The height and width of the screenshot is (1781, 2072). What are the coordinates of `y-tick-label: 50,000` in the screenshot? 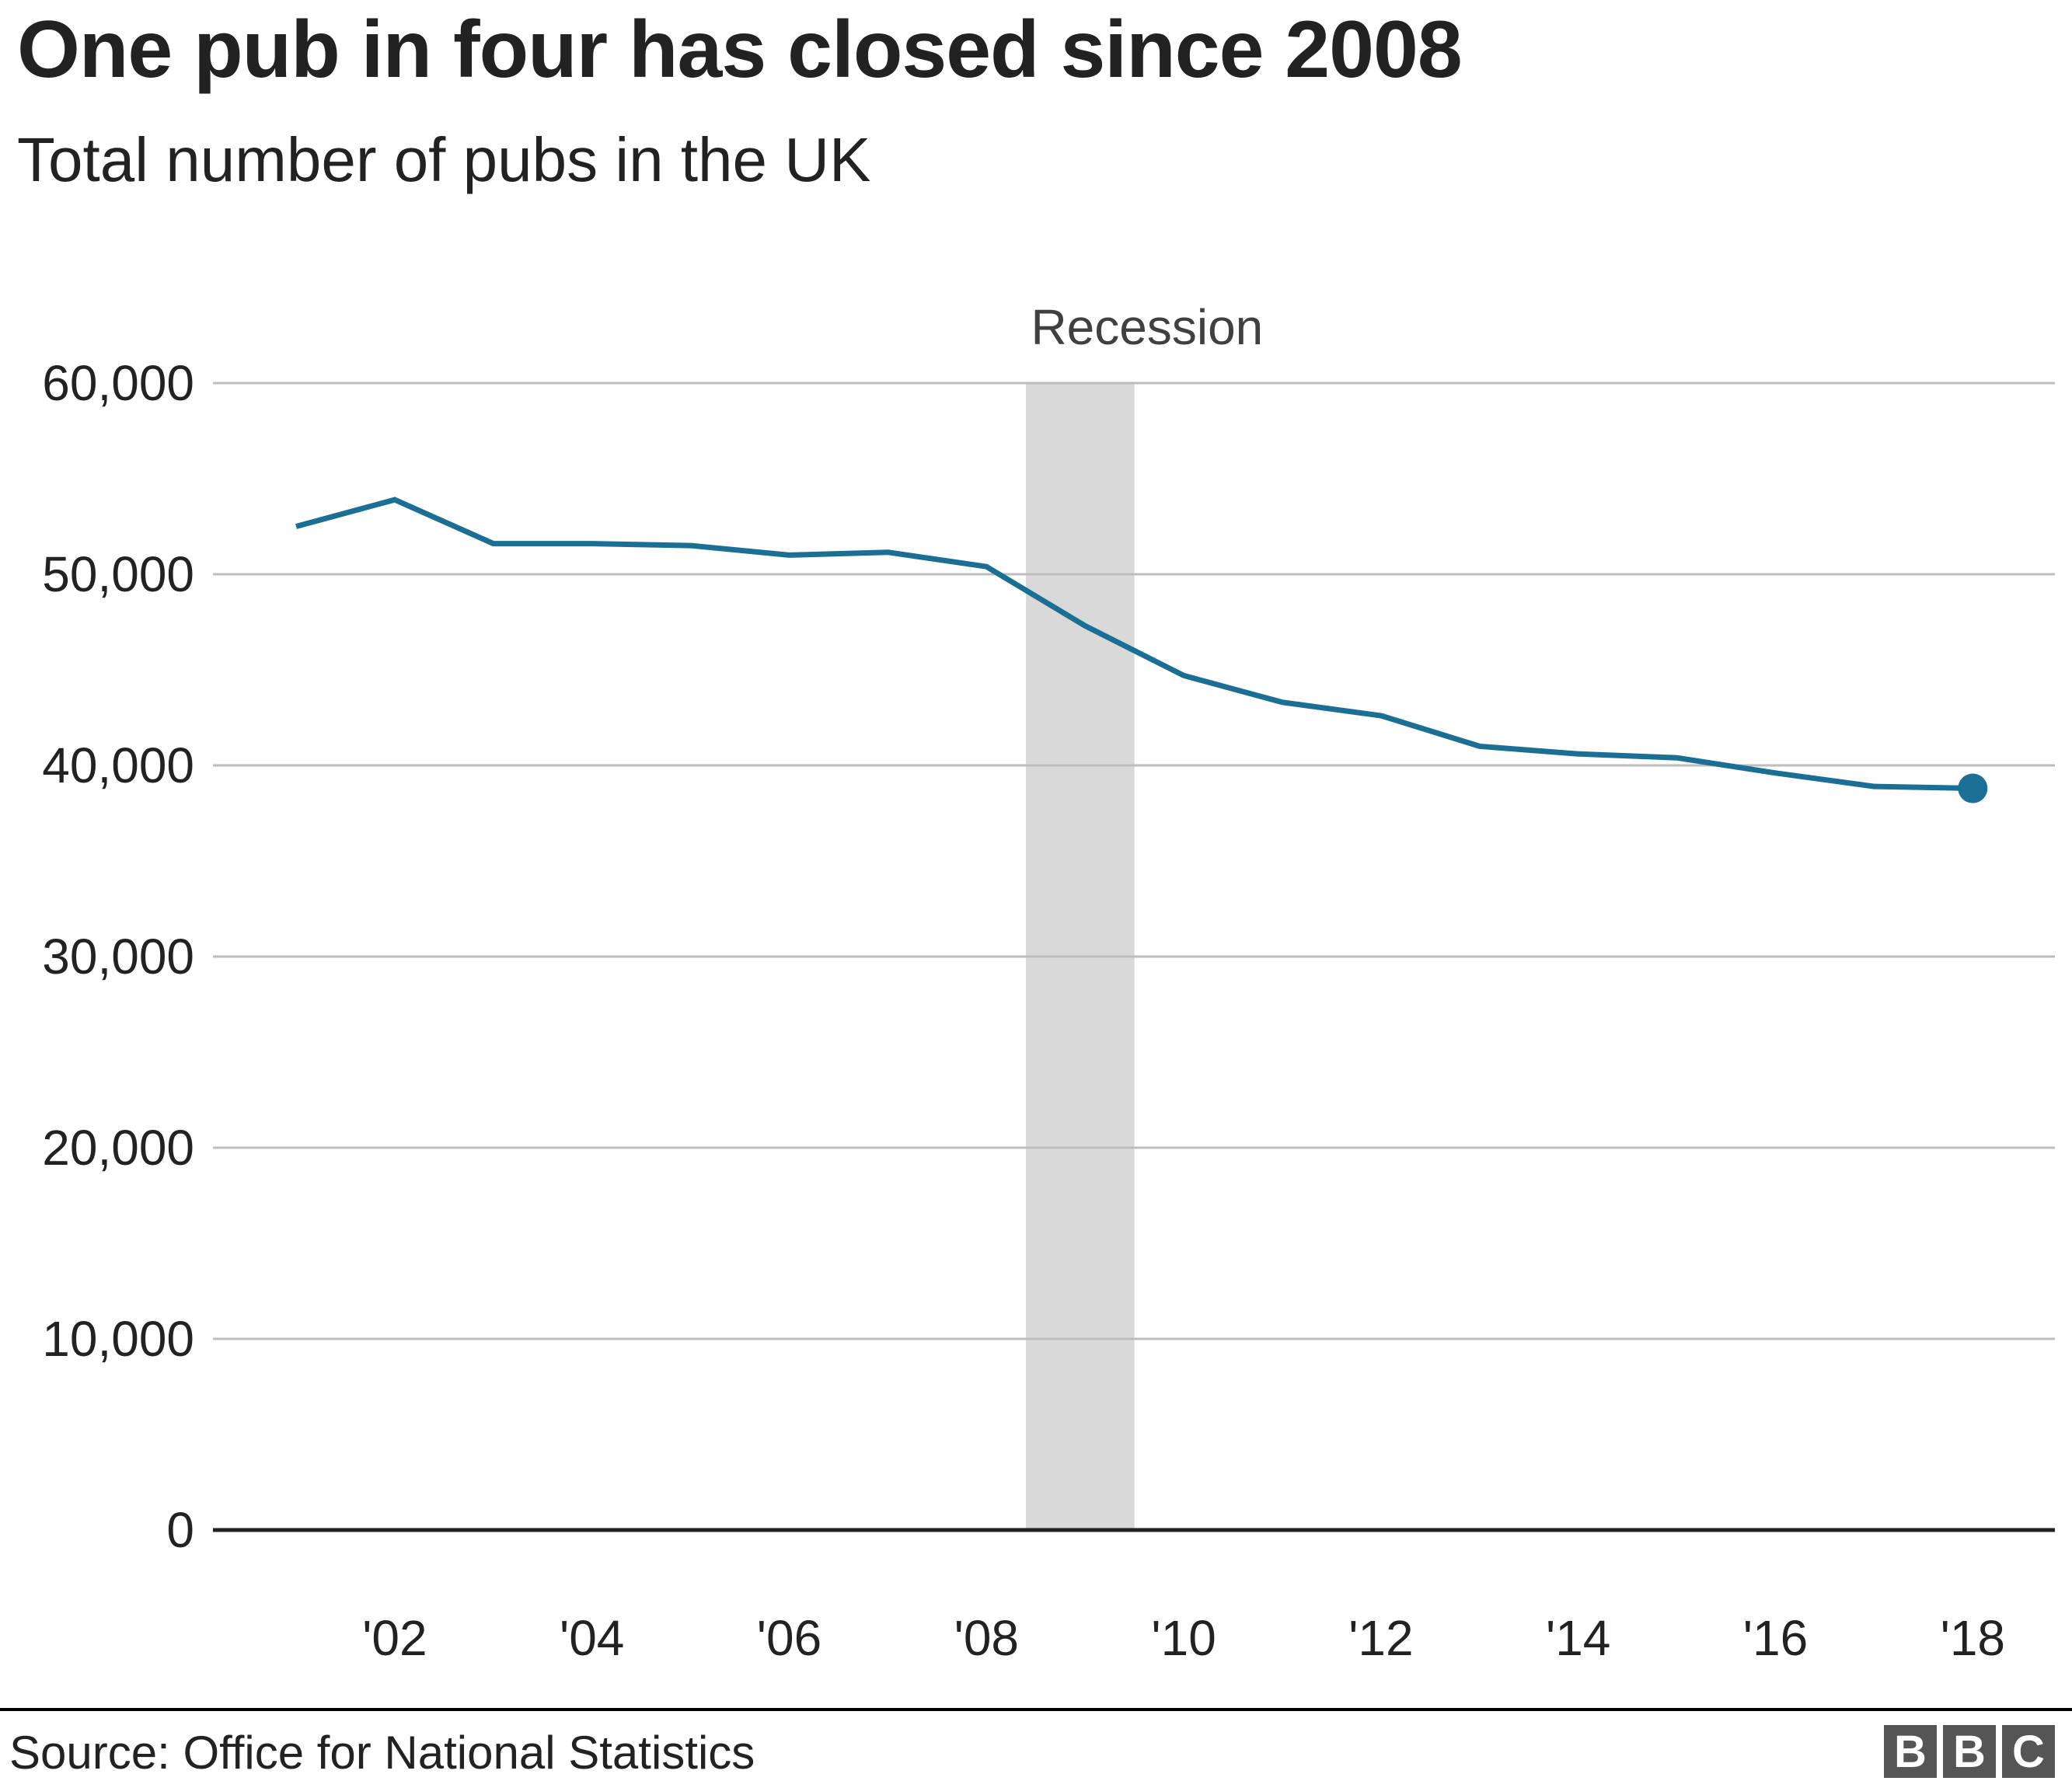 It's located at (118, 574).